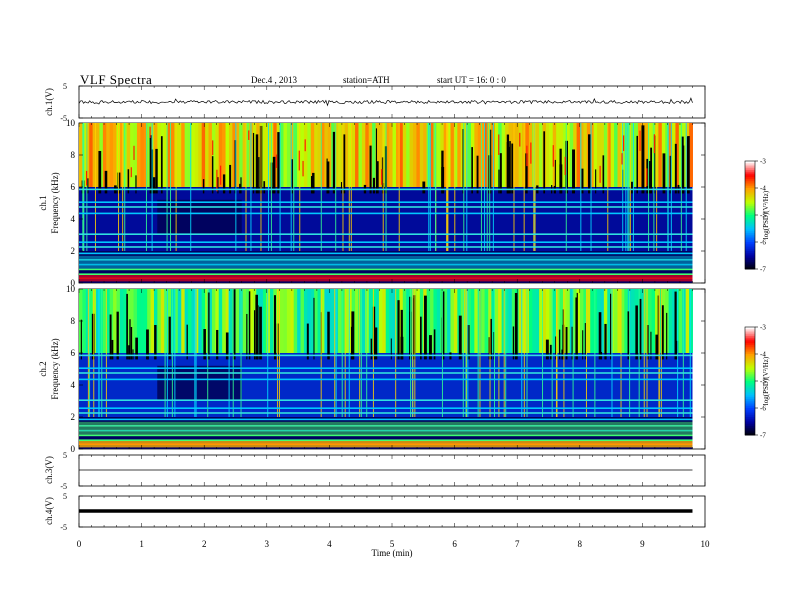 The height and width of the screenshot is (612, 792). What do you see at coordinates (366, 80) in the screenshot?
I see `station-label: station=ATH` at bounding box center [366, 80].